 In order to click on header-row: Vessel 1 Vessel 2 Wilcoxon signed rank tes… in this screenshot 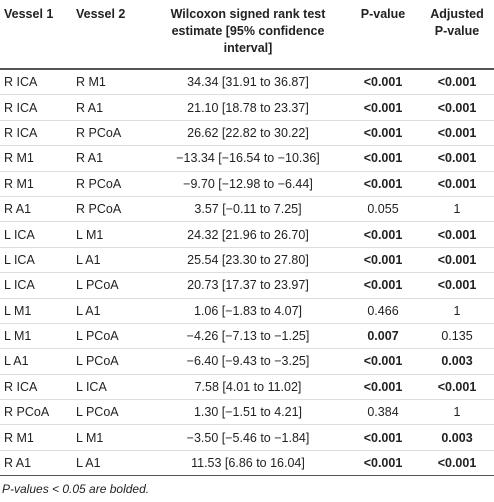, I will do `click(247, 35)`.